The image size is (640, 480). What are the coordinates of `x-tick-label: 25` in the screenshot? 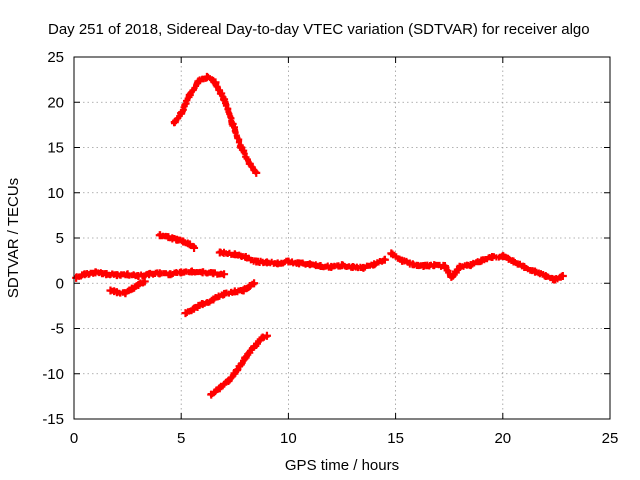 It's located at (610, 438).